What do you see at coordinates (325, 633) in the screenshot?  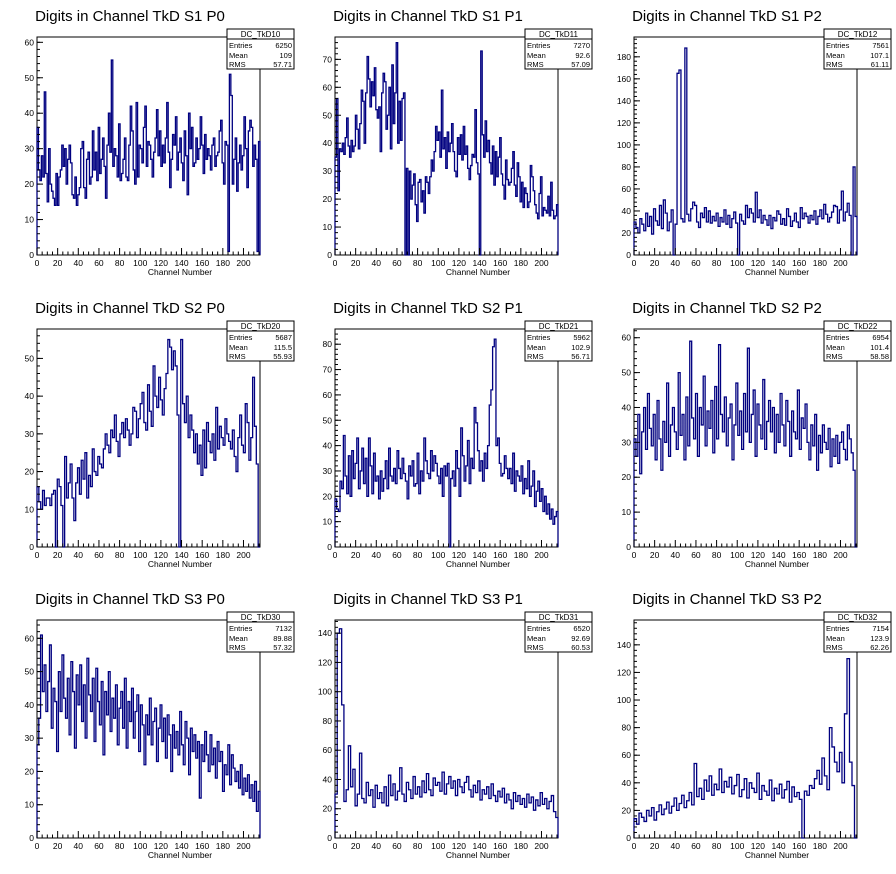 I see `y-tick-label: 140` at bounding box center [325, 633].